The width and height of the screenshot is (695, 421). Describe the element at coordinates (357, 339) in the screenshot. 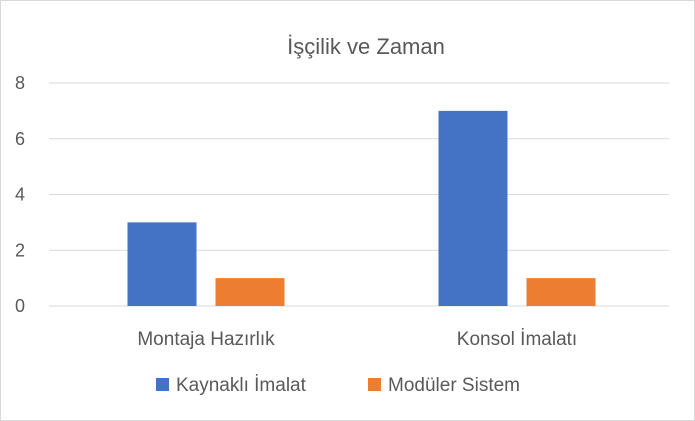

I see `x-axis-labels: Montaja Hazırlık Konsol İmalatı` at that location.